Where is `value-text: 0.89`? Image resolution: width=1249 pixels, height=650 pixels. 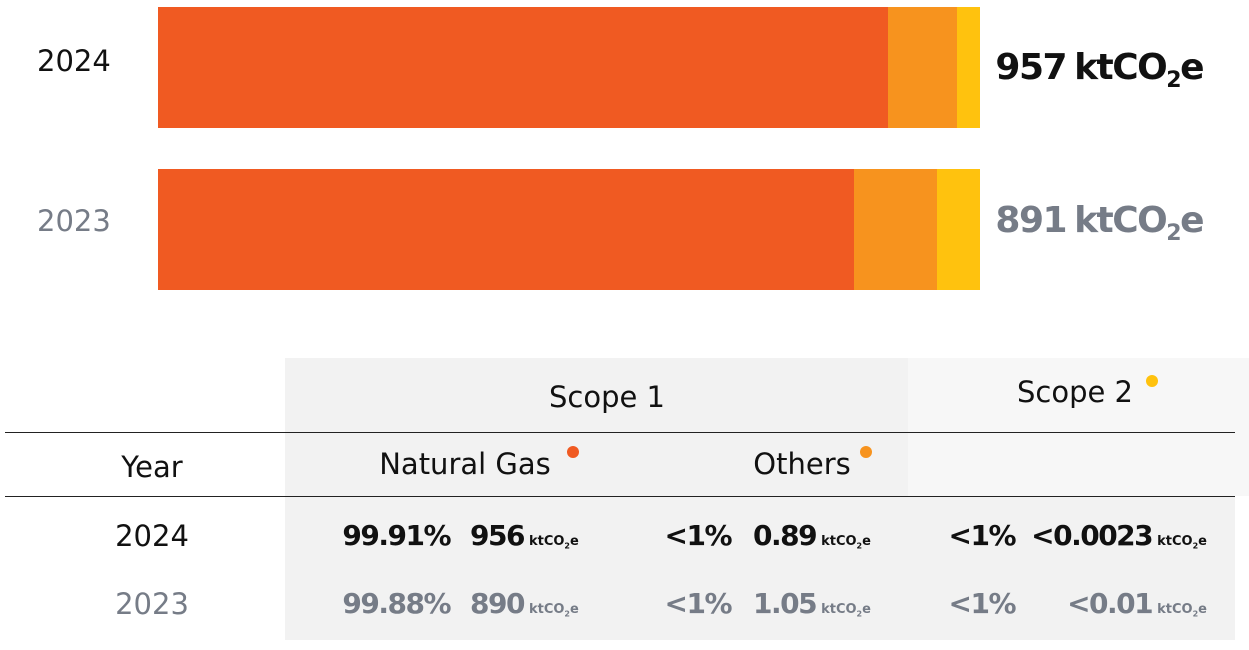 value-text: 0.89 is located at coordinates (785, 535).